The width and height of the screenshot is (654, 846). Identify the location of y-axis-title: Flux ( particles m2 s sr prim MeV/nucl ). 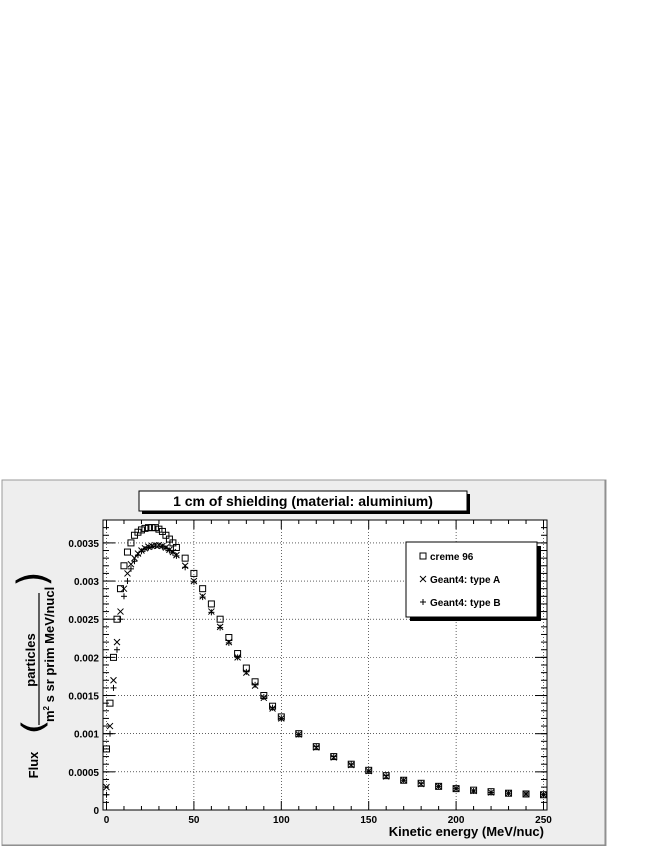
(33, 674).